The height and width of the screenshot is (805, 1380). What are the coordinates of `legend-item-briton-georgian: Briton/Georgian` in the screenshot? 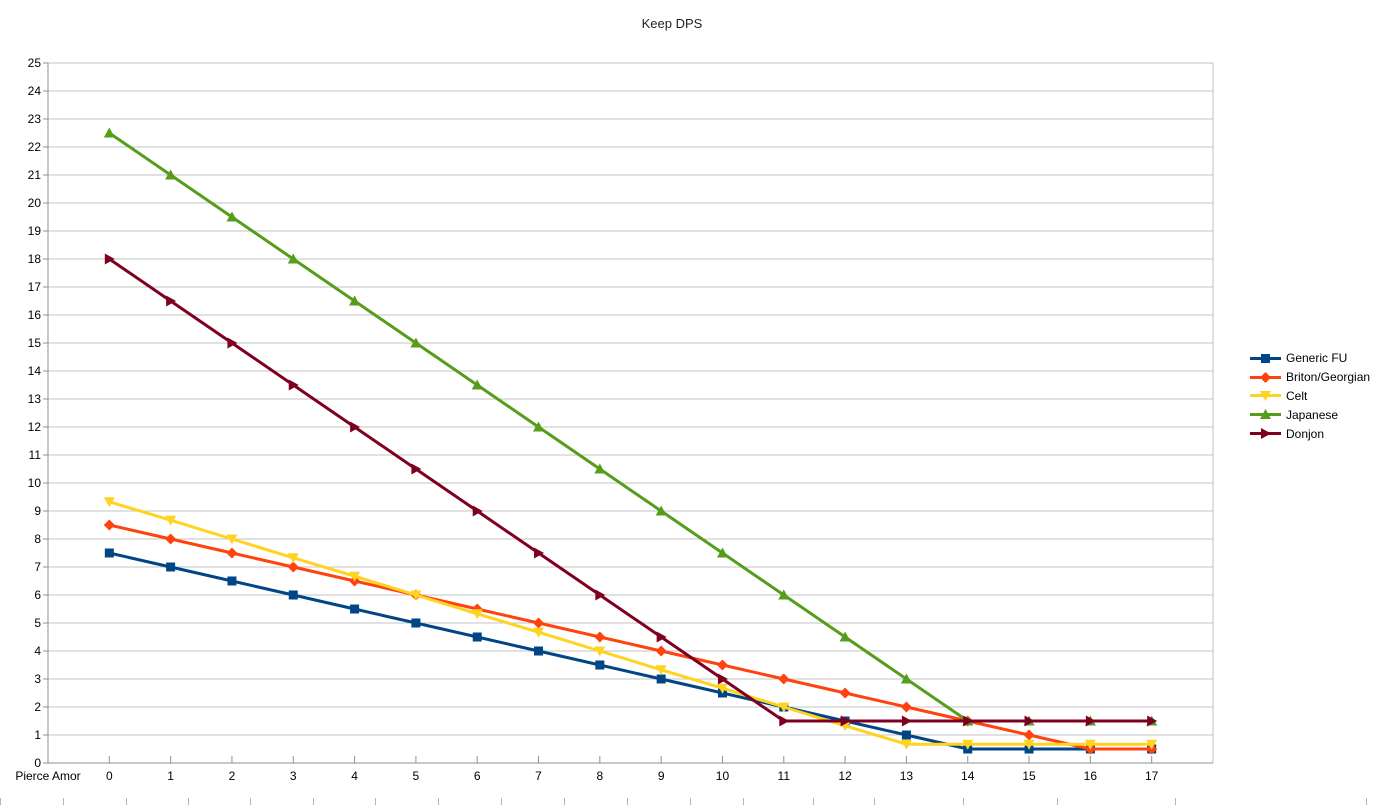 It's located at (1310, 377).